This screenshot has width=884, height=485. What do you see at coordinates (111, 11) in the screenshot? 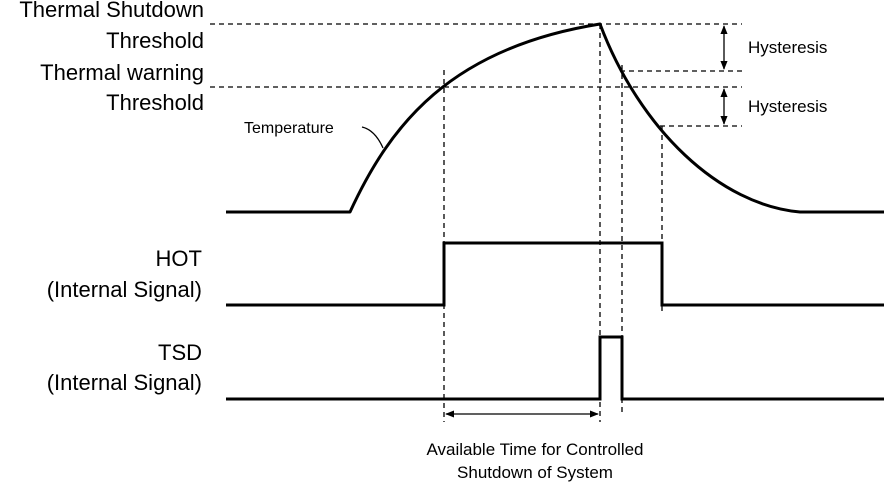
I see `tsd-threshold-label: Thermal Shutdown` at bounding box center [111, 11].